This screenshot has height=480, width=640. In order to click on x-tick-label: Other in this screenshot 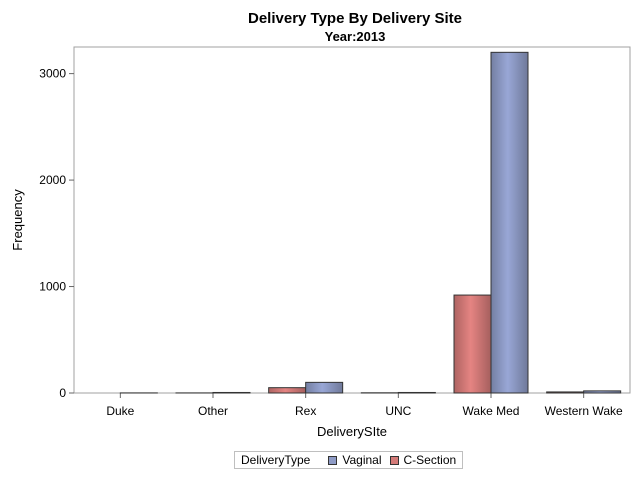, I will do `click(213, 411)`.